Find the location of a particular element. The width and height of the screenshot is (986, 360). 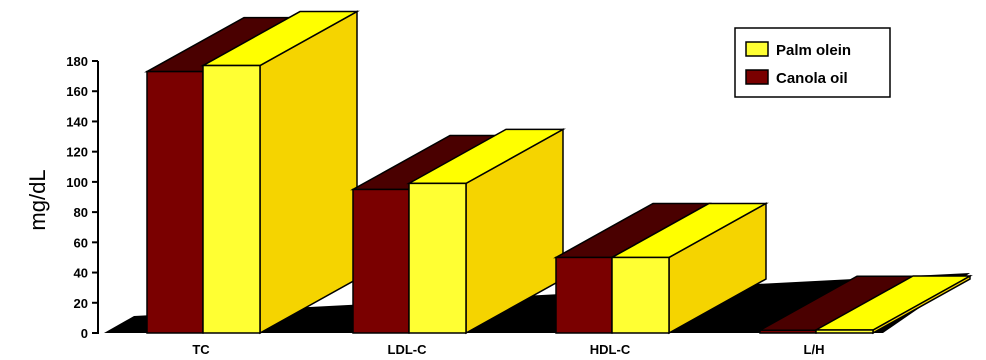

x-category-label: TC is located at coordinates (201, 349).